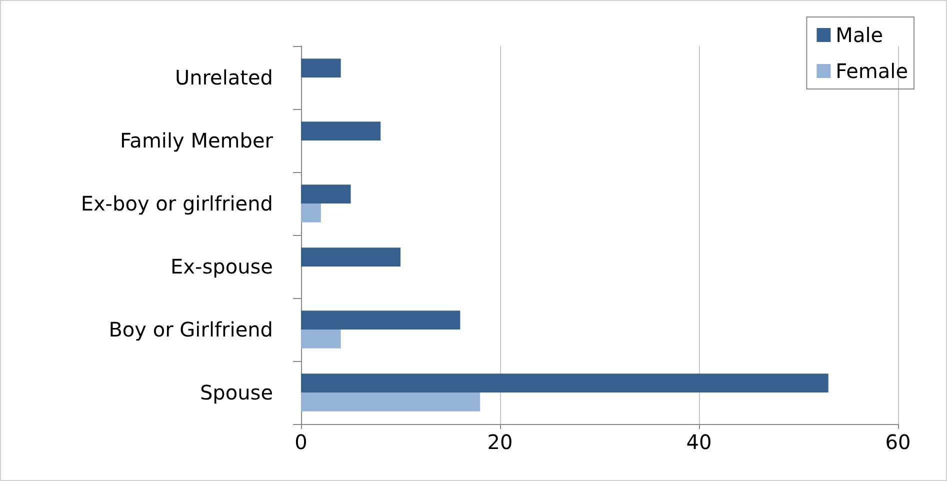  I want to click on y-tick-label: Family Member, so click(197, 140).